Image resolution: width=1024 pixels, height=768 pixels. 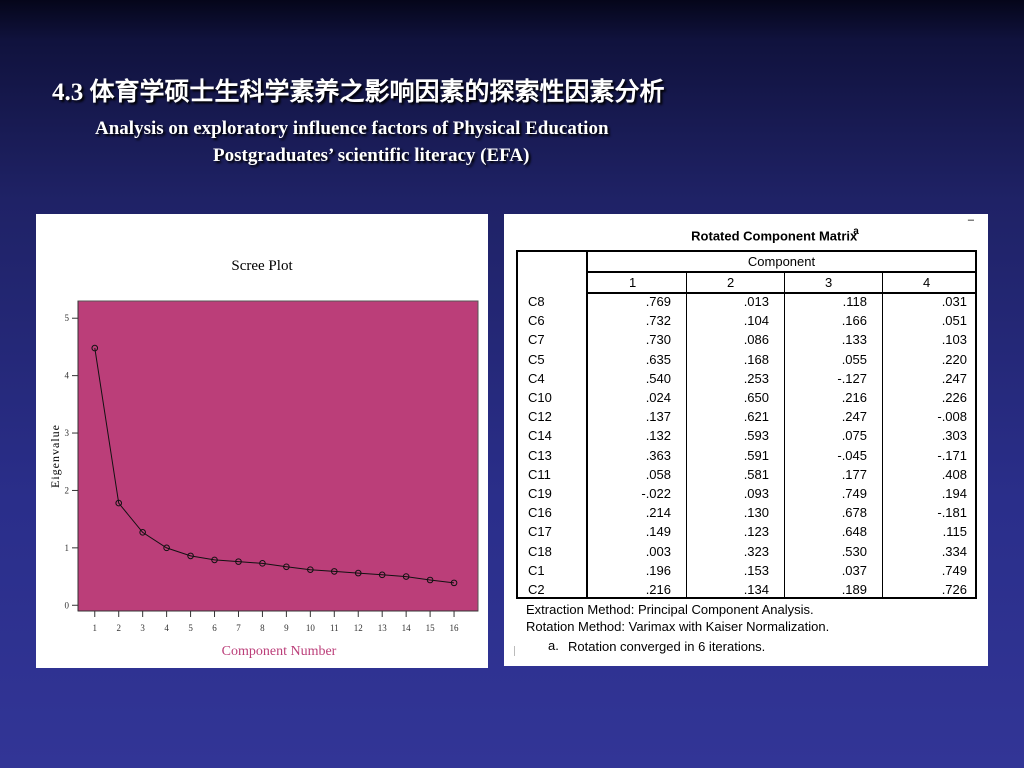 I want to click on loading-cell: .132, so click(x=658, y=436).